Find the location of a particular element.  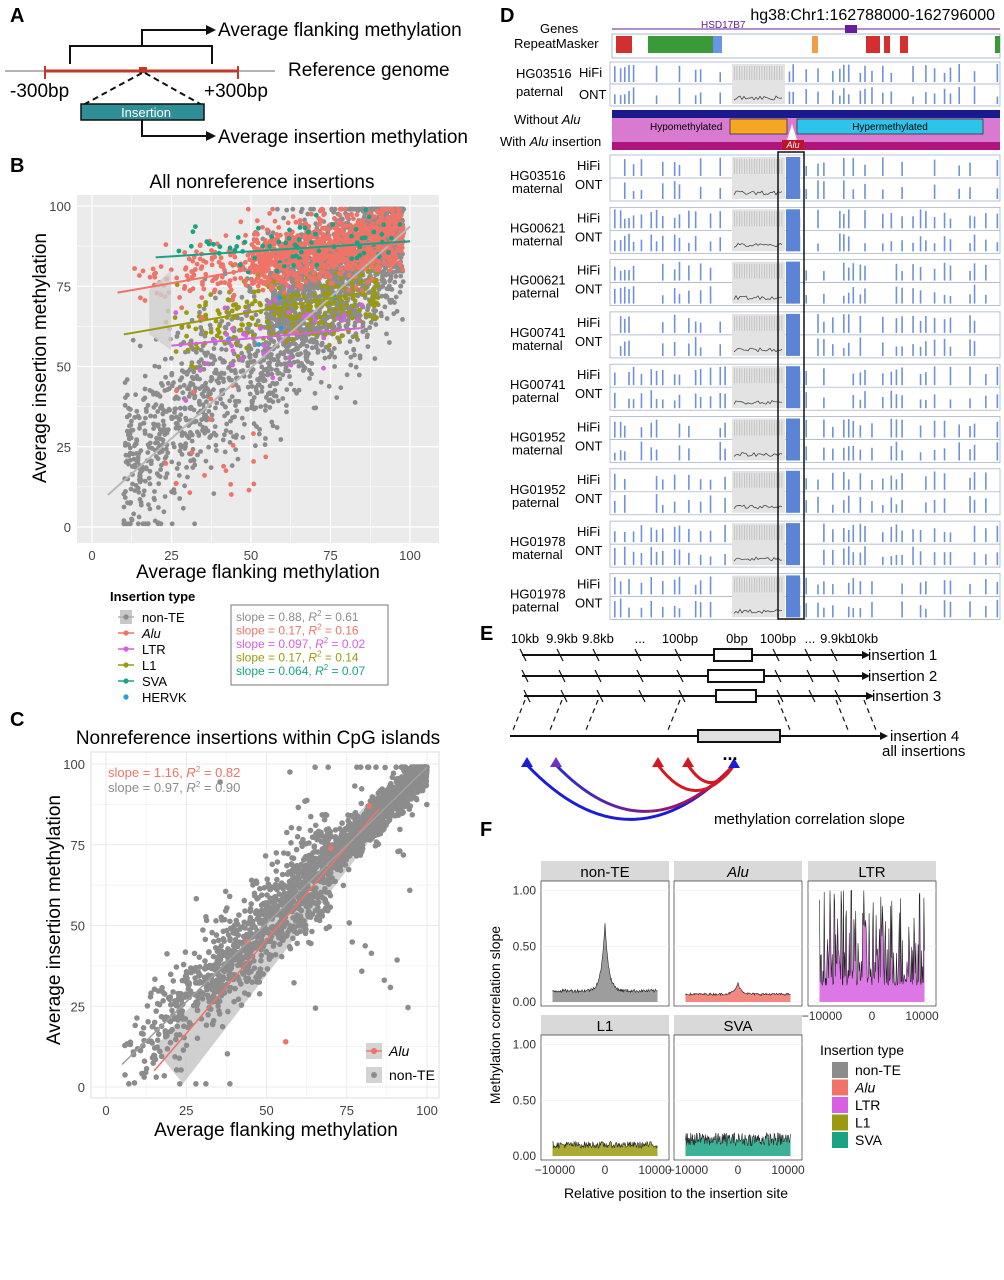

panel-letter-b: B is located at coordinates (17, 166).